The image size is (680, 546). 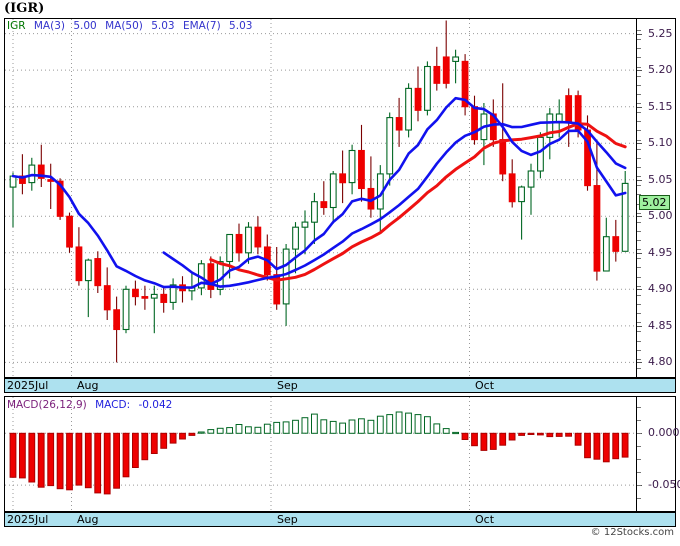 I want to click on macd-value: -0.042, so click(x=155, y=405).